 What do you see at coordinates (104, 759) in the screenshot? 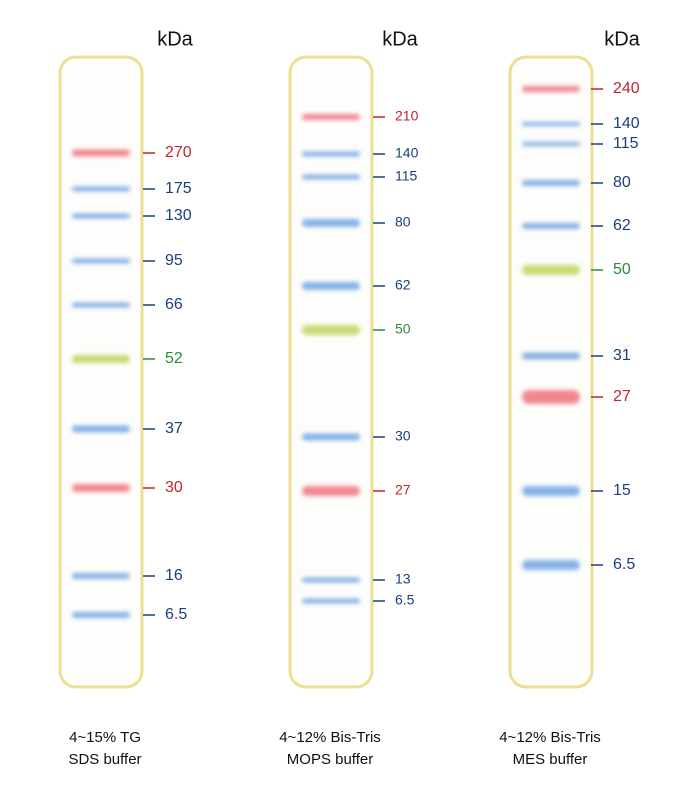
I see `lane-caption: SDS buffer` at bounding box center [104, 759].